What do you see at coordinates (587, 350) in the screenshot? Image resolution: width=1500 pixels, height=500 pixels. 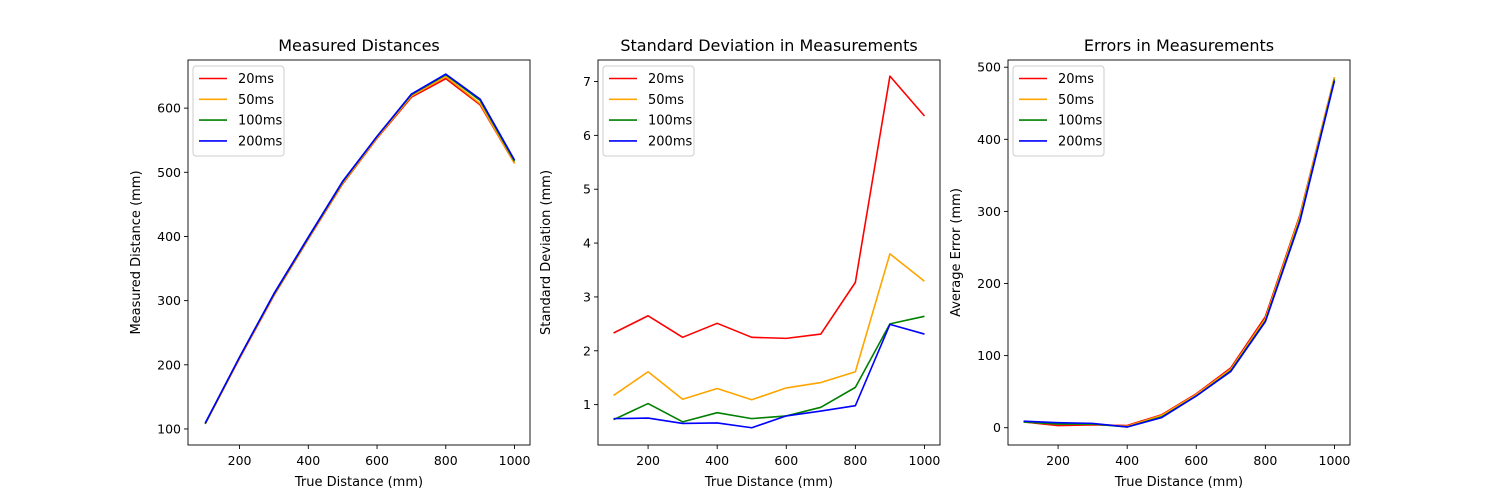 I see `y-tick-label: 2` at bounding box center [587, 350].